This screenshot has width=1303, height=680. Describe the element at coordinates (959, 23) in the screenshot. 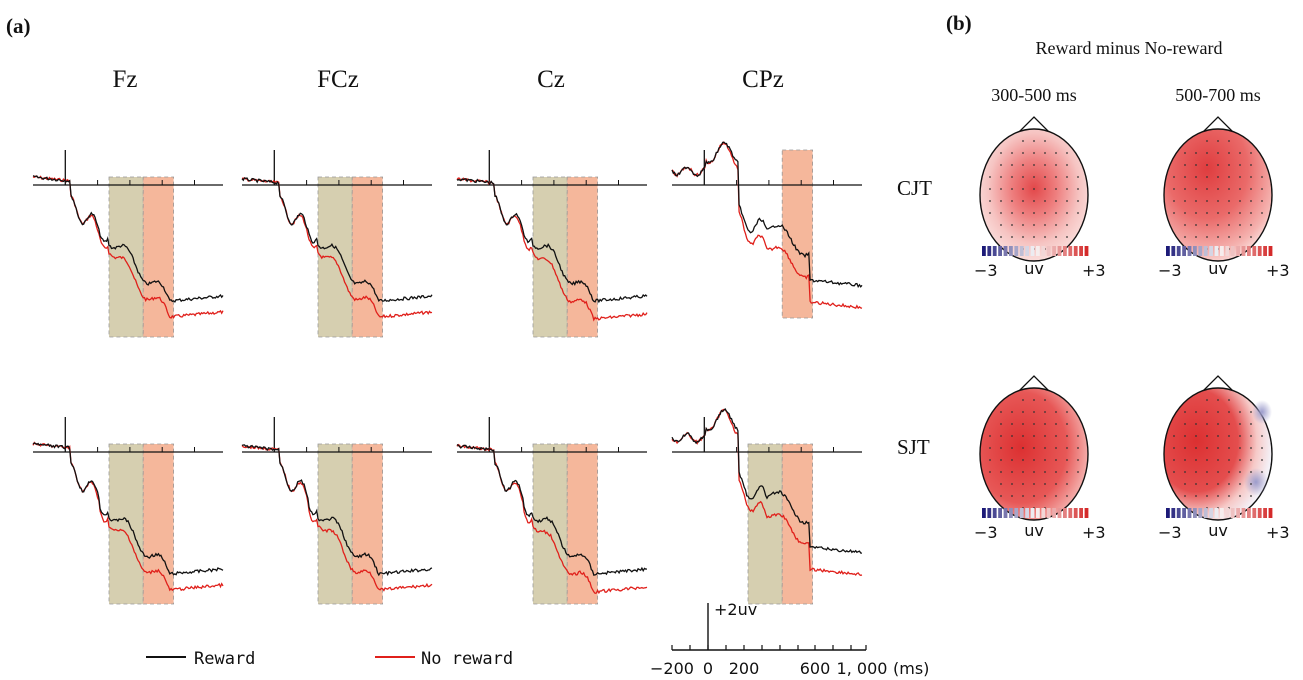

I see `panel-label-b: (b)` at that location.